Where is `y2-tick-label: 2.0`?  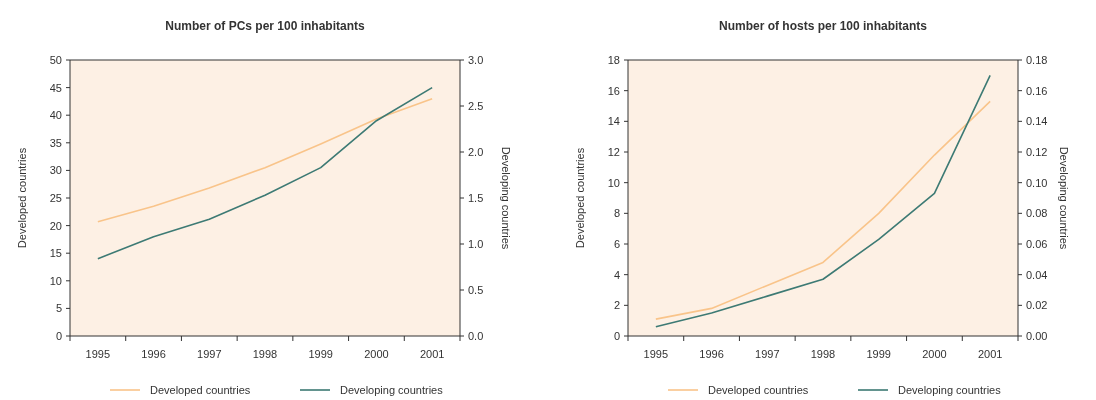 y2-tick-label: 2.0 is located at coordinates (476, 152).